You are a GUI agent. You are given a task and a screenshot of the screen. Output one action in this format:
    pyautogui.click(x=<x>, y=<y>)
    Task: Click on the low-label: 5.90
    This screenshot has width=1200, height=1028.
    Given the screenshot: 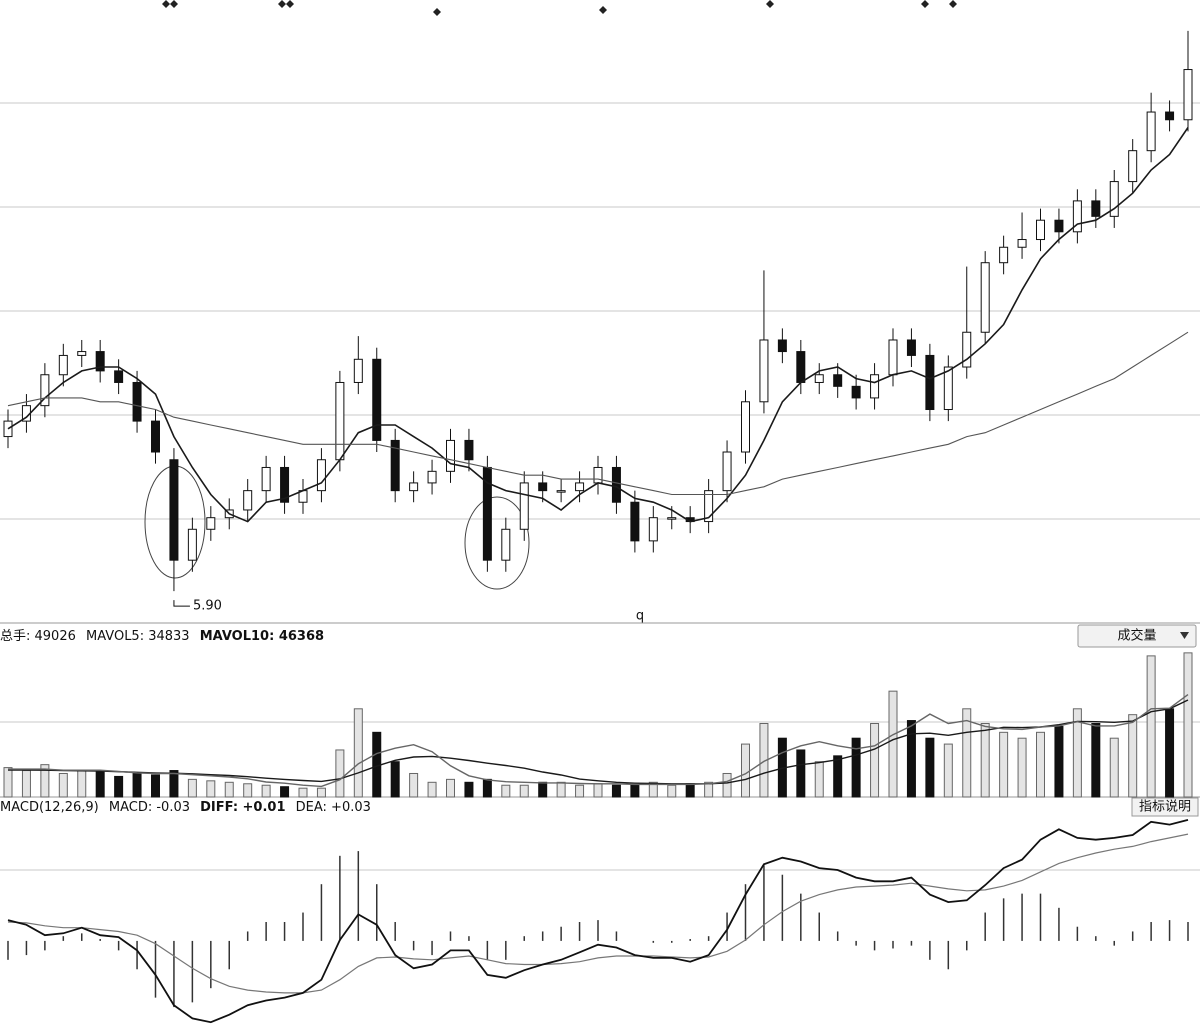 What is the action you would take?
    pyautogui.click(x=207, y=606)
    